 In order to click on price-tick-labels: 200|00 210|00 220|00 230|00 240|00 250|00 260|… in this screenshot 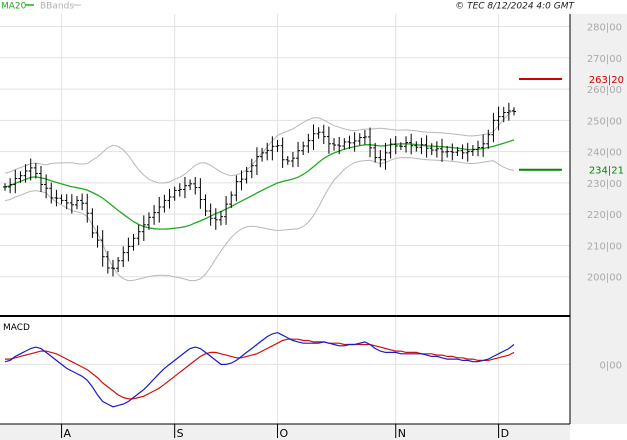, I will do `click(604, 197)`.